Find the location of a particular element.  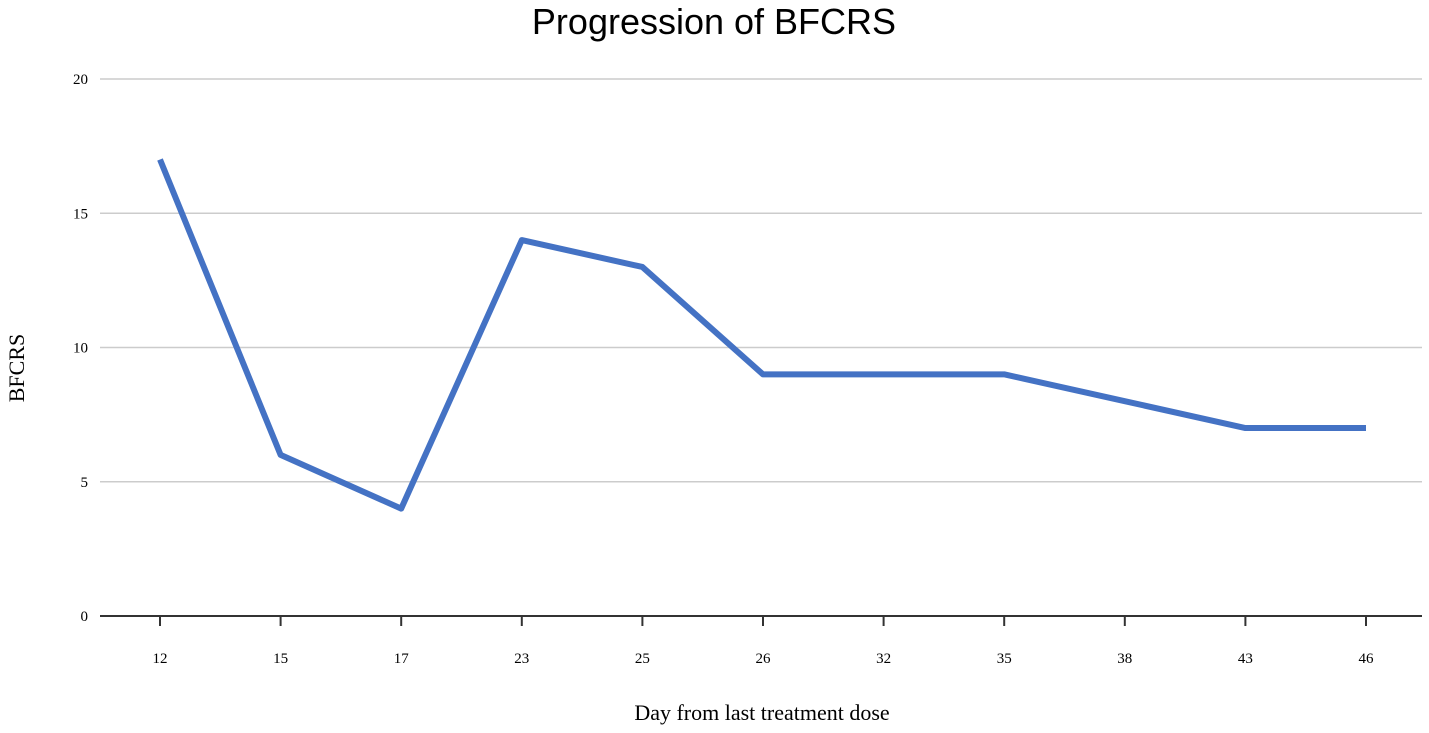

x-axis is located at coordinates (761, 620).